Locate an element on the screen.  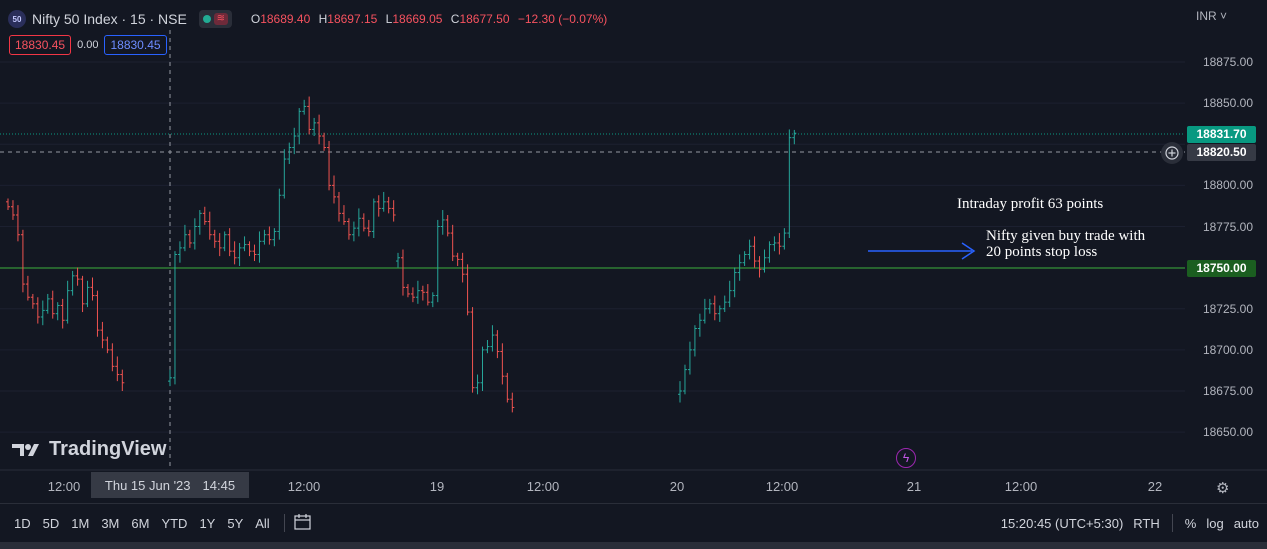
date-range-calendar-icon is located at coordinates (303, 523).